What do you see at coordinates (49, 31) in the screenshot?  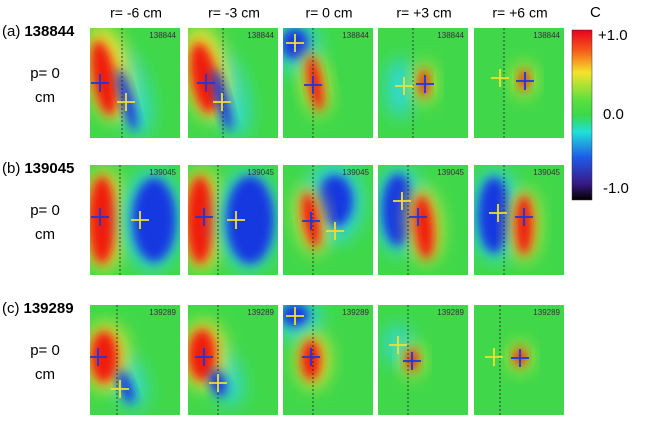 I see `row-id: 138844` at bounding box center [49, 31].